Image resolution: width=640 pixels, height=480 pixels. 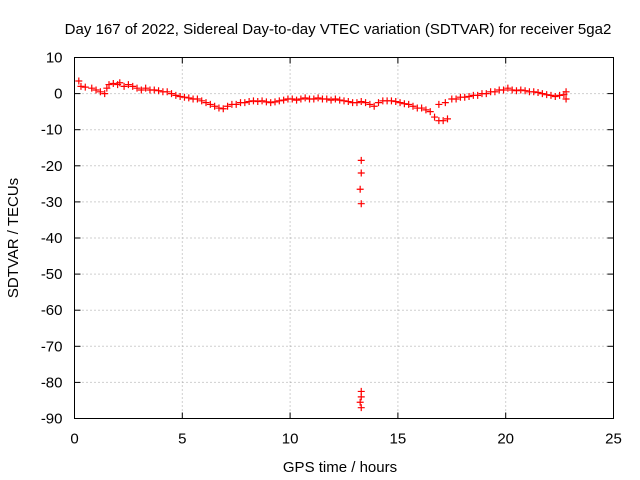 What do you see at coordinates (52, 310) in the screenshot?
I see `y-tick-label: -60` at bounding box center [52, 310].